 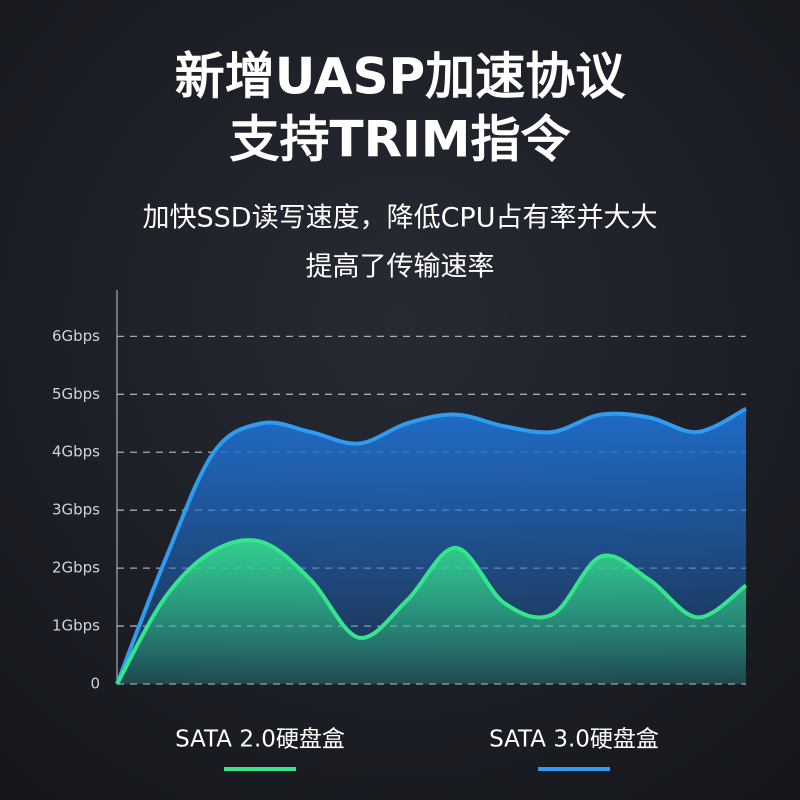 What do you see at coordinates (76, 510) in the screenshot?
I see `y-tick-label: 3Gbps` at bounding box center [76, 510].